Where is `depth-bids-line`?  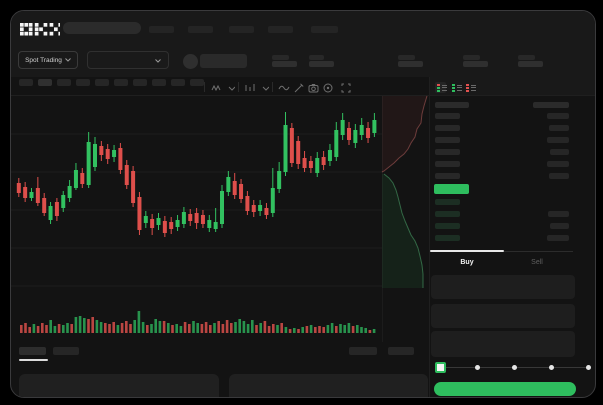 depth-bids-line is located at coordinates (403, 230).